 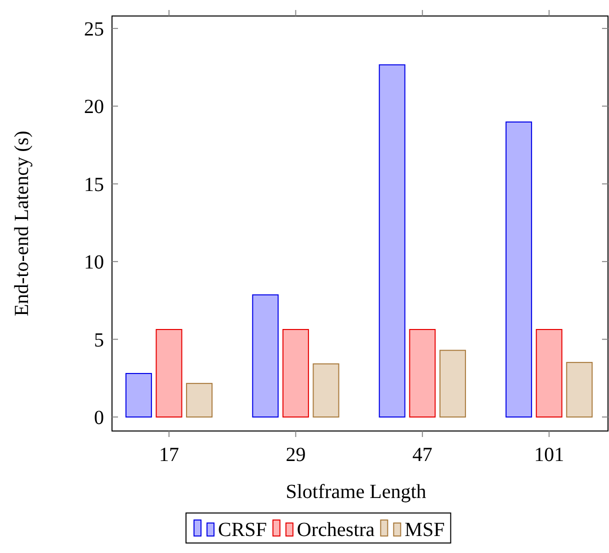 I want to click on y-tick-label: 20, so click(x=94, y=107).